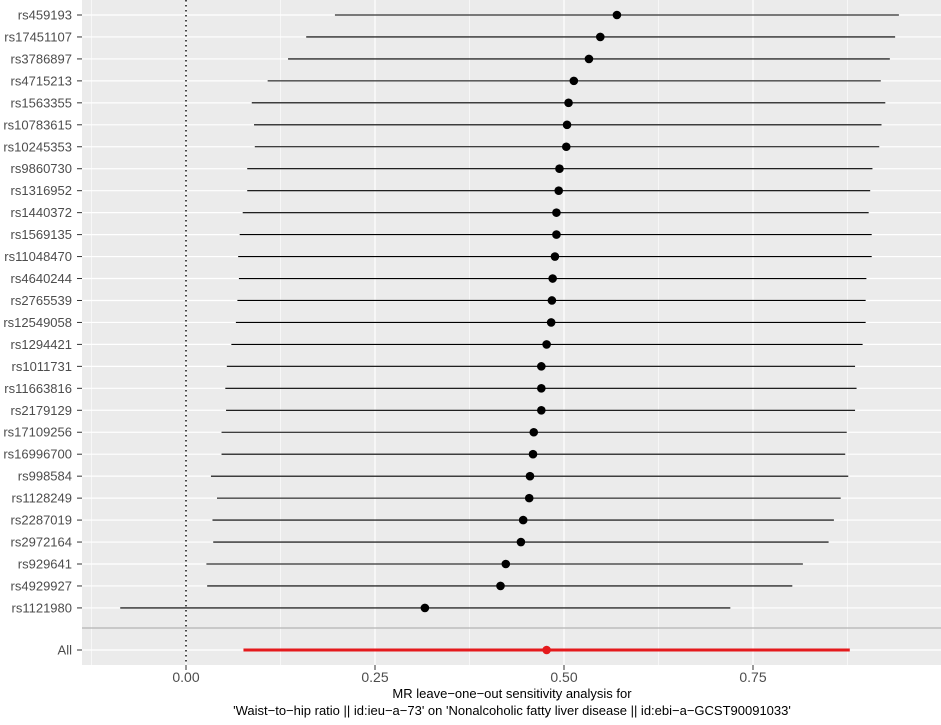 The image size is (941, 725). What do you see at coordinates (41, 58) in the screenshot?
I see `label-rs3786897: rs3786897` at bounding box center [41, 58].